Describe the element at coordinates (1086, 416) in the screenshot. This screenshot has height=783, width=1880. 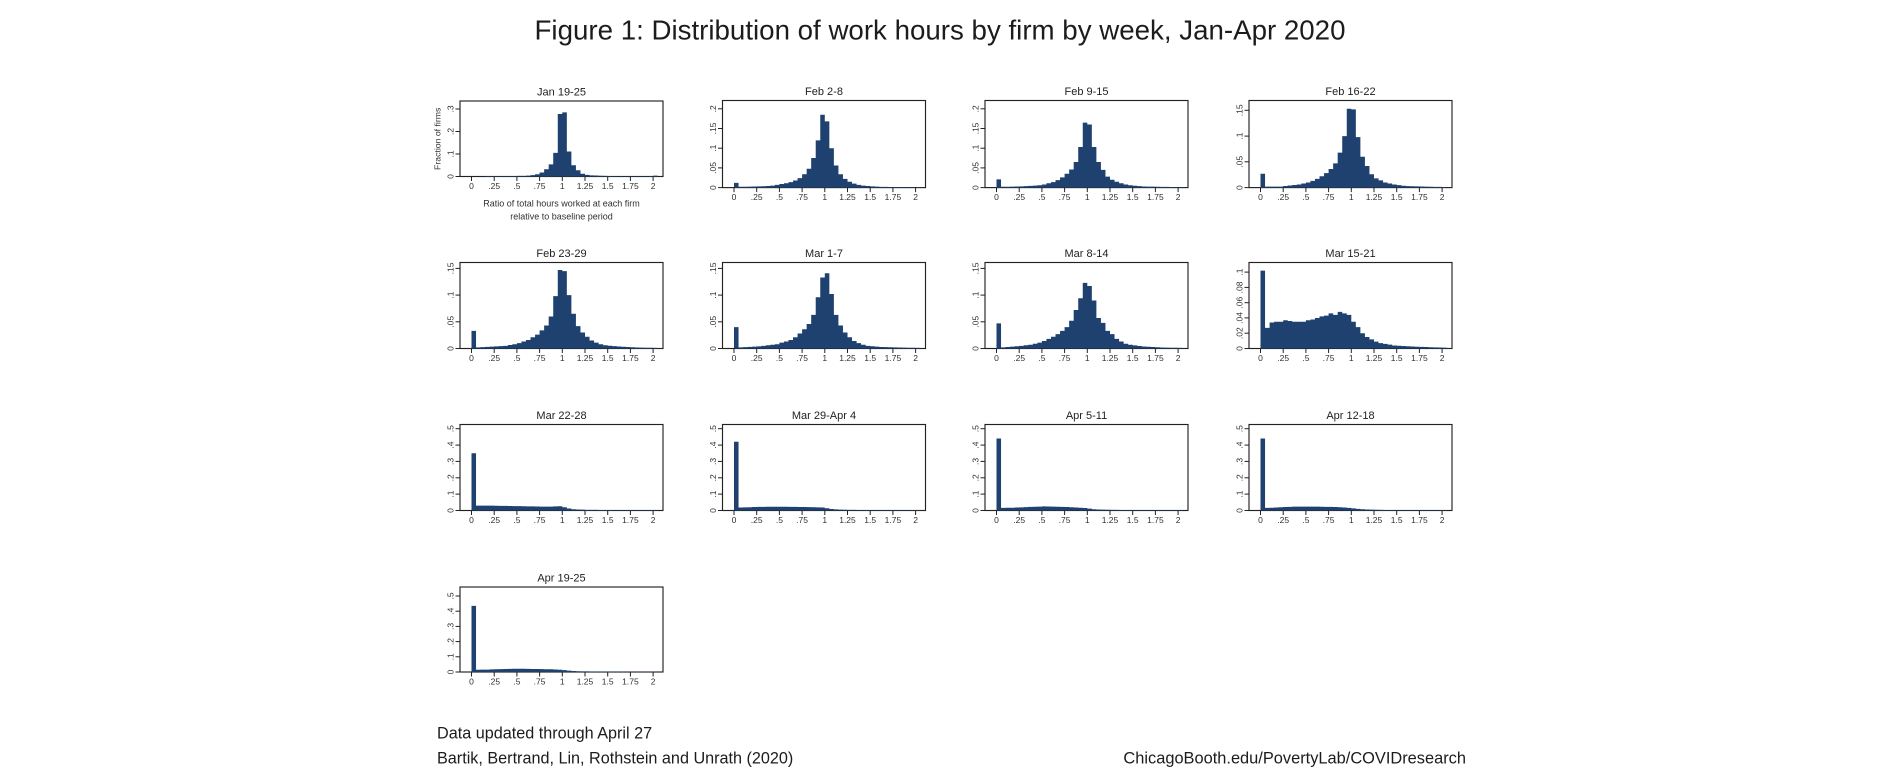
I see `svg-text: Apr 5-11` at that location.